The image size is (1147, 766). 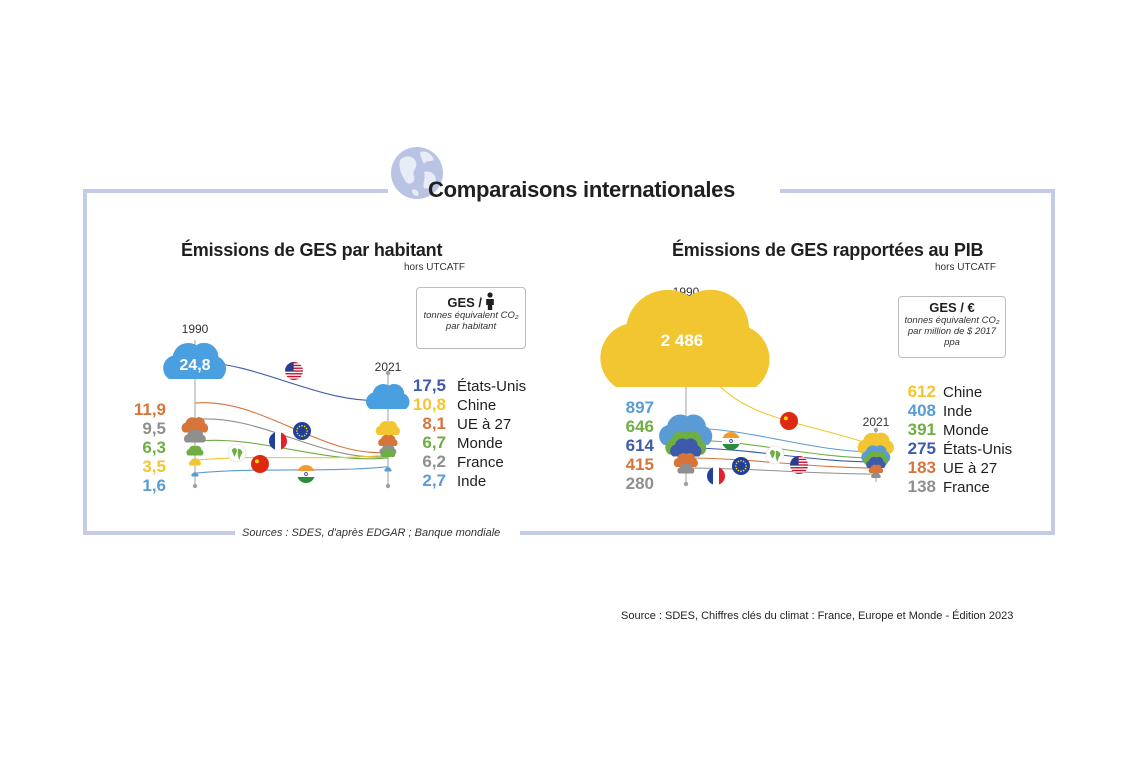 What do you see at coordinates (195, 474) in the screenshot?
I see `start-cloud-inde` at bounding box center [195, 474].